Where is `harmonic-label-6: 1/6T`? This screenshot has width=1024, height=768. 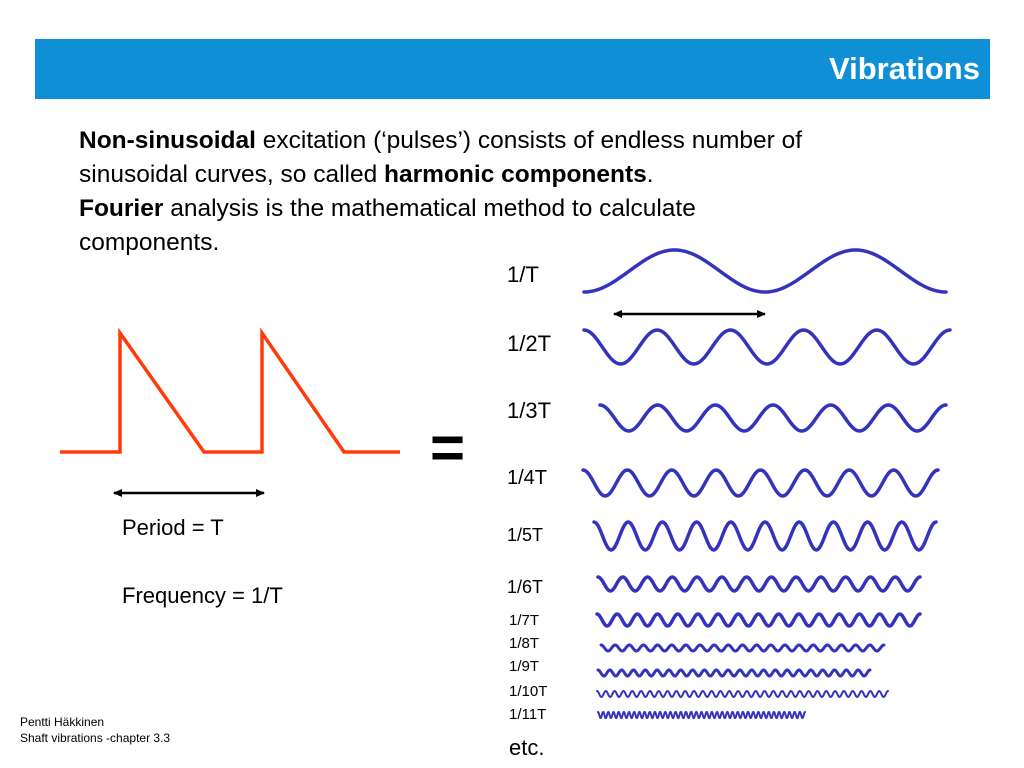 harmonic-label-6: 1/6T is located at coordinates (525, 587).